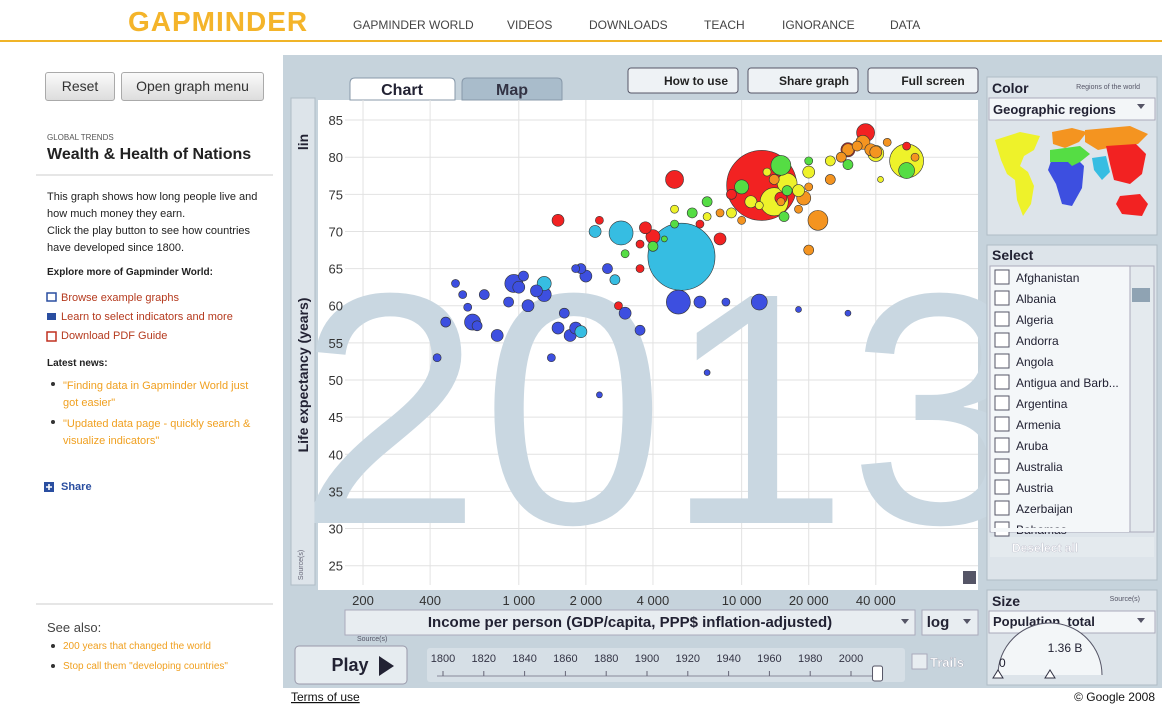 Image resolution: width=1162 pixels, height=711 pixels. I want to click on trails-checkbox, so click(919, 661).